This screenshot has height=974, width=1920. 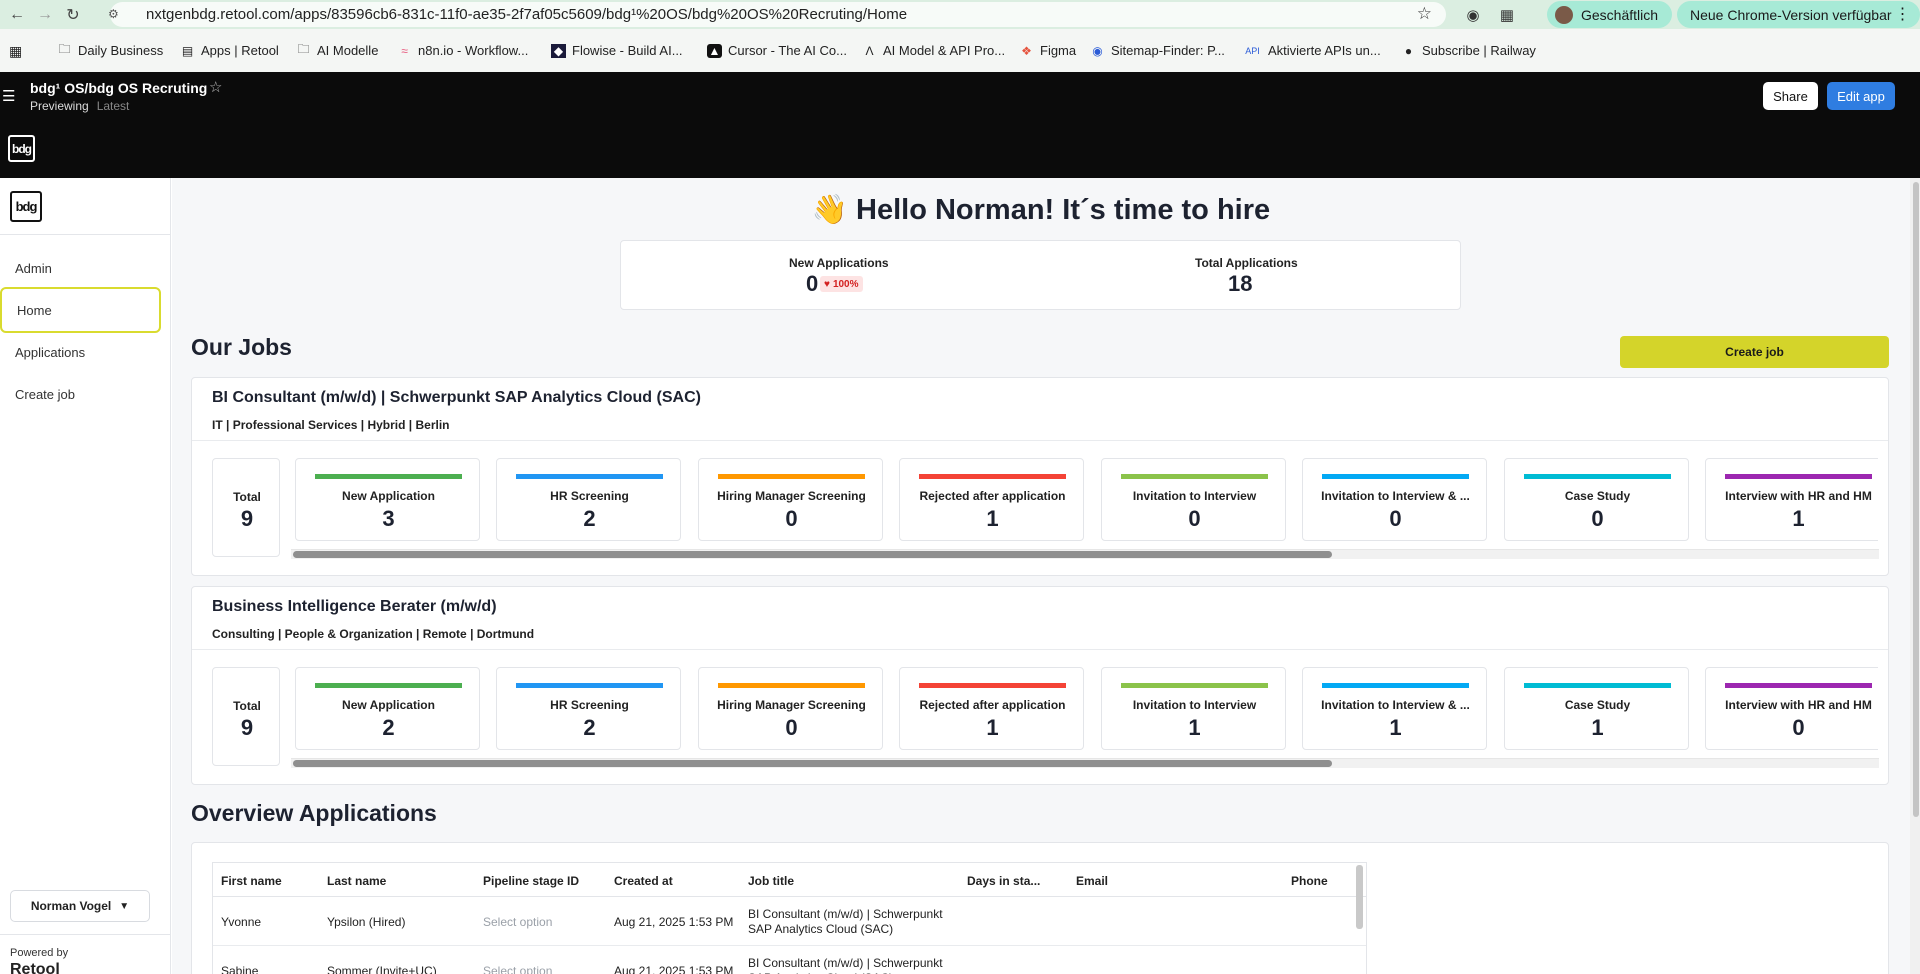 What do you see at coordinates (251, 881) in the screenshot?
I see `column-header-first-name: First name` at bounding box center [251, 881].